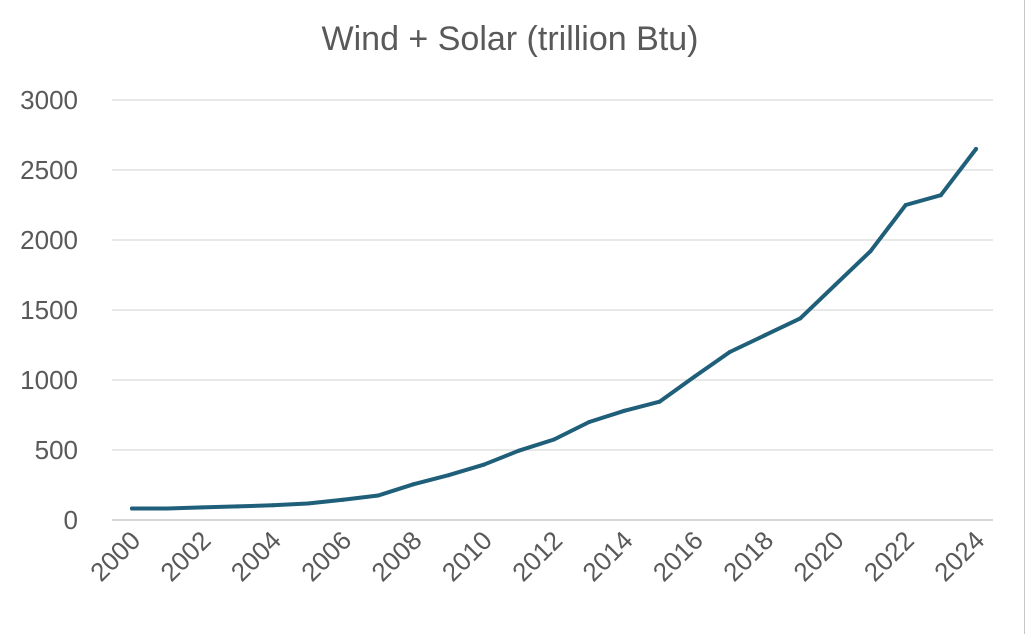 The height and width of the screenshot is (639, 1028). Describe the element at coordinates (256, 556) in the screenshot. I see `x-tick-label: 2004` at that location.